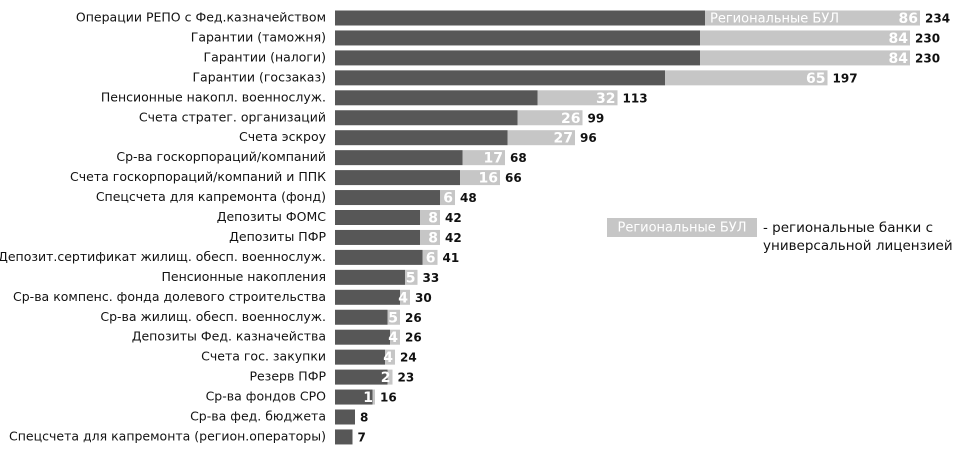 The width and height of the screenshot is (967, 457). I want to click on y-tick-label: Ср-ва фондов СРО, so click(266, 396).